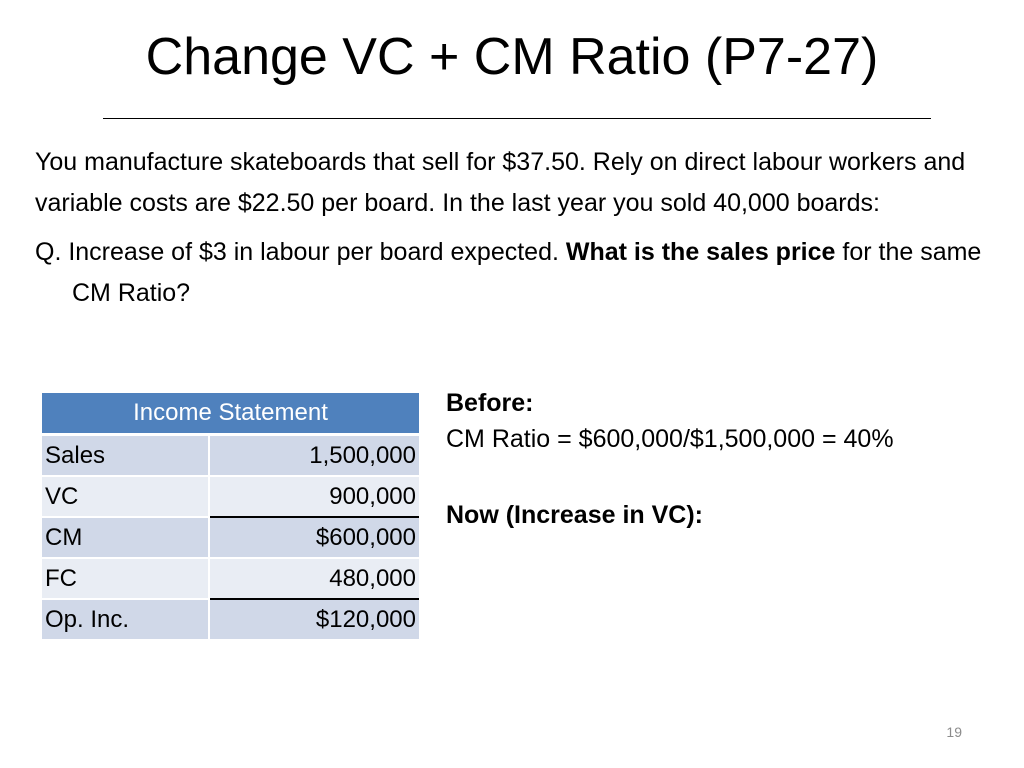 This screenshot has width=1024, height=768. I want to click on row-label: VC, so click(126, 496).